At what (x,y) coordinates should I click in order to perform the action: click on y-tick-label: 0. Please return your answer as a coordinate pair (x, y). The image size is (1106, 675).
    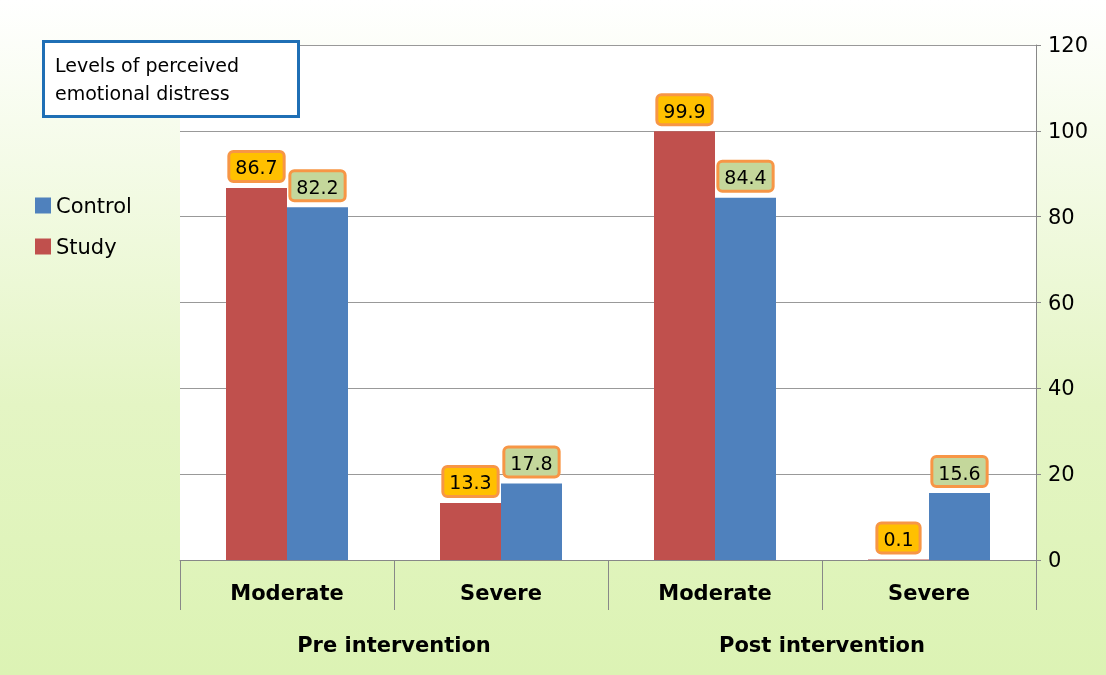
    Looking at the image, I should click on (1055, 560).